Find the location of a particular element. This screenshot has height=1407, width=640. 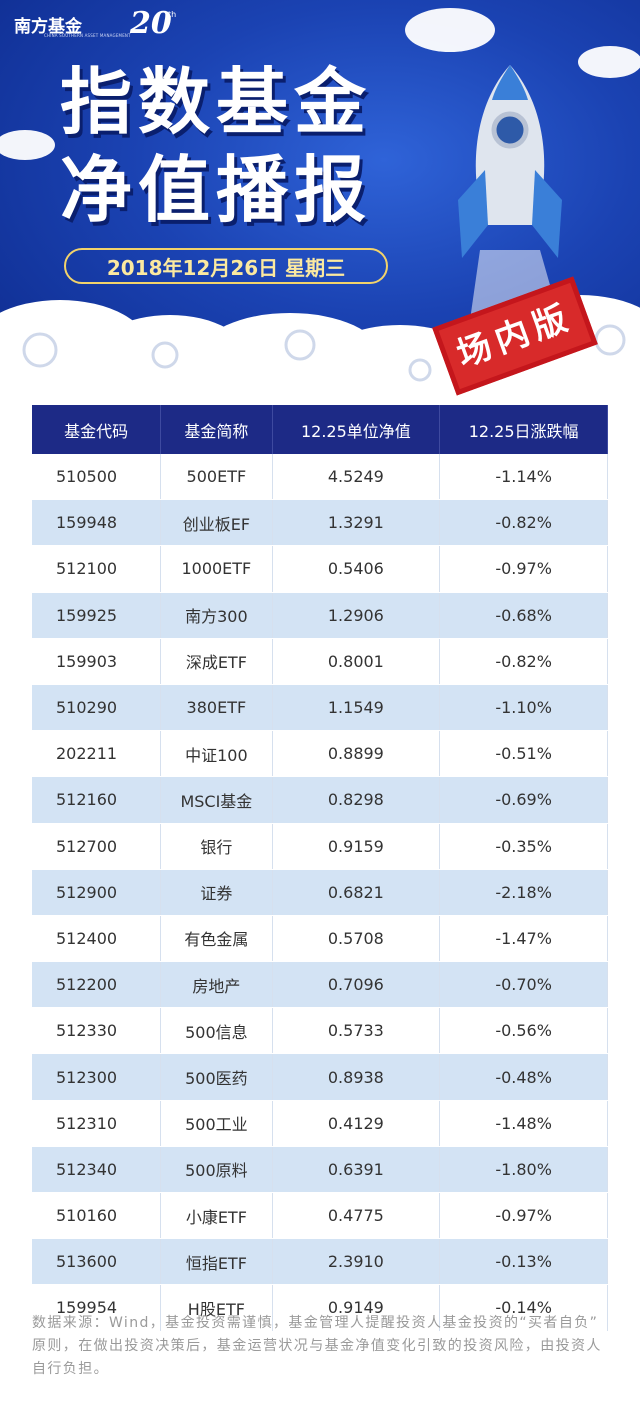

table-cell: 500信息 is located at coordinates (216, 1031).